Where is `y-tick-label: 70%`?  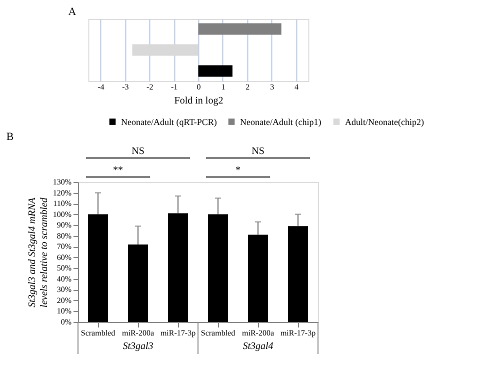
y-tick-label: 70% is located at coordinates (64, 247).